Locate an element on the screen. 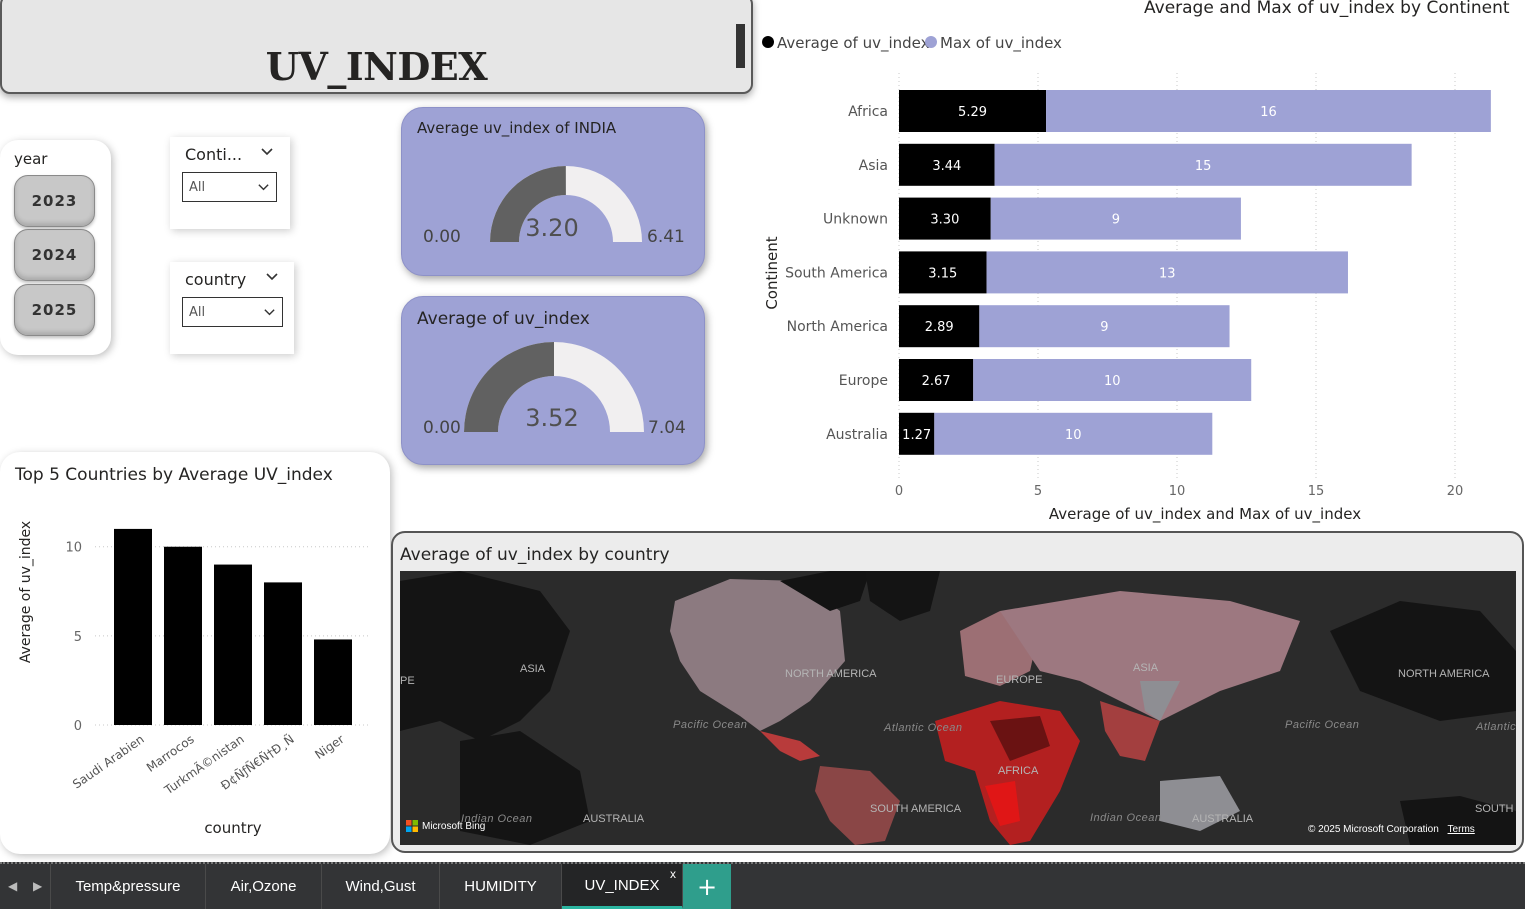 The height and width of the screenshot is (909, 1525). continent-chart-title: Average and Max of uv_index by Continent is located at coordinates (1327, 9).